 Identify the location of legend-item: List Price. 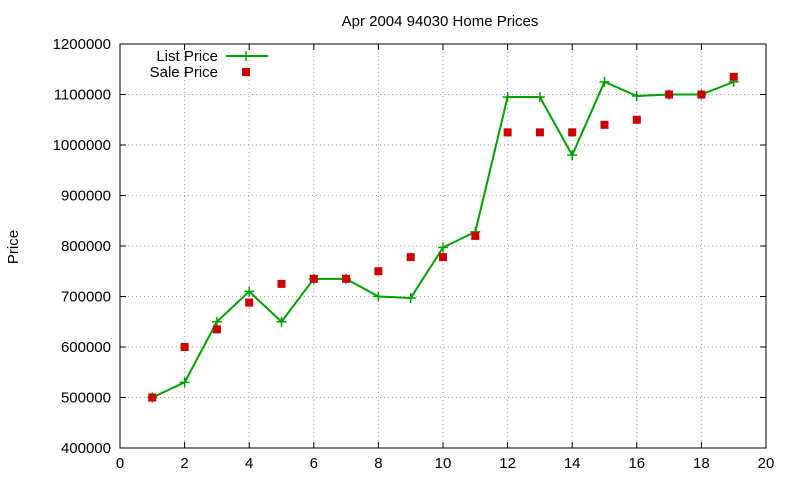
(212, 56).